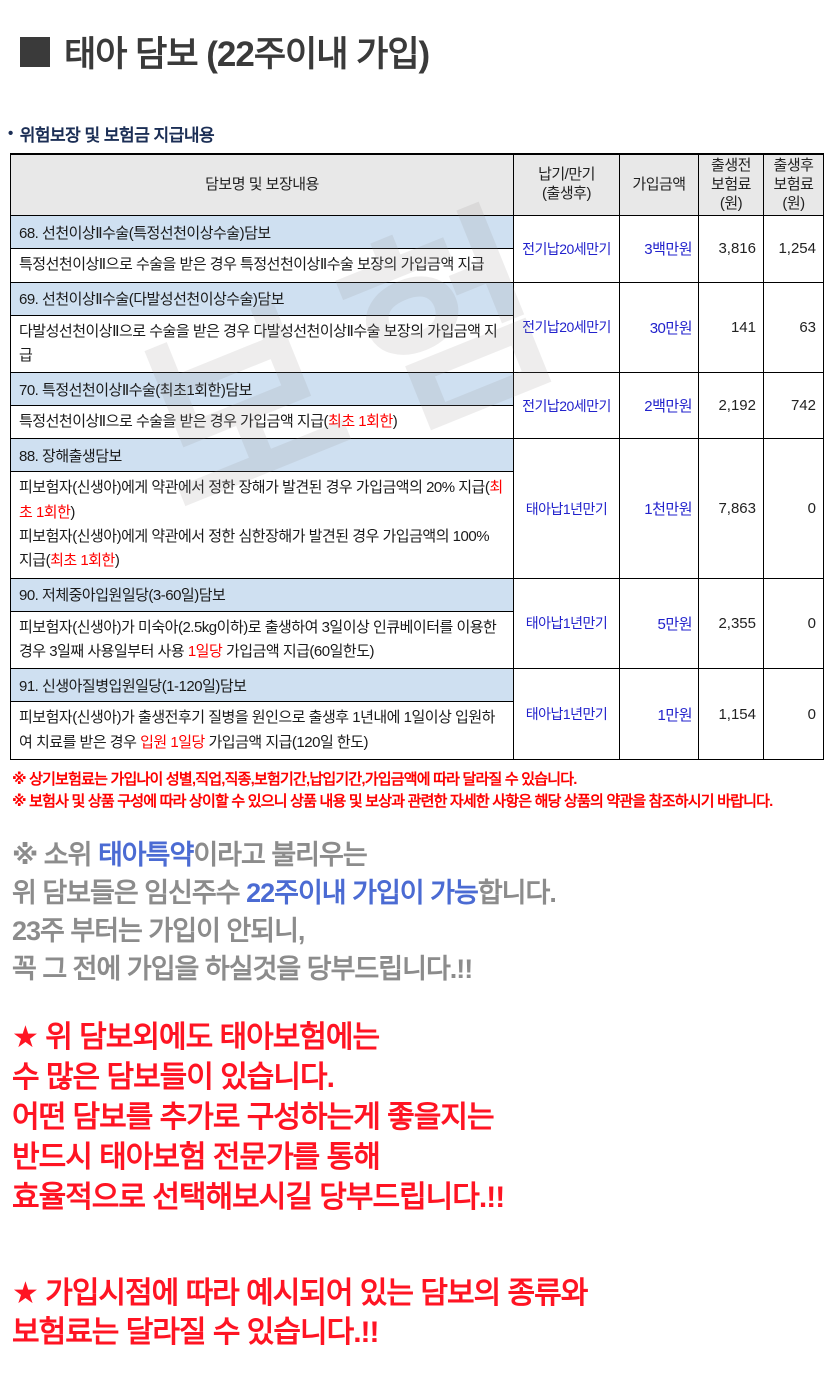 The width and height of the screenshot is (831, 1393). Describe the element at coordinates (793, 249) in the screenshot. I see `premium-after-cell: 1,254` at that location.